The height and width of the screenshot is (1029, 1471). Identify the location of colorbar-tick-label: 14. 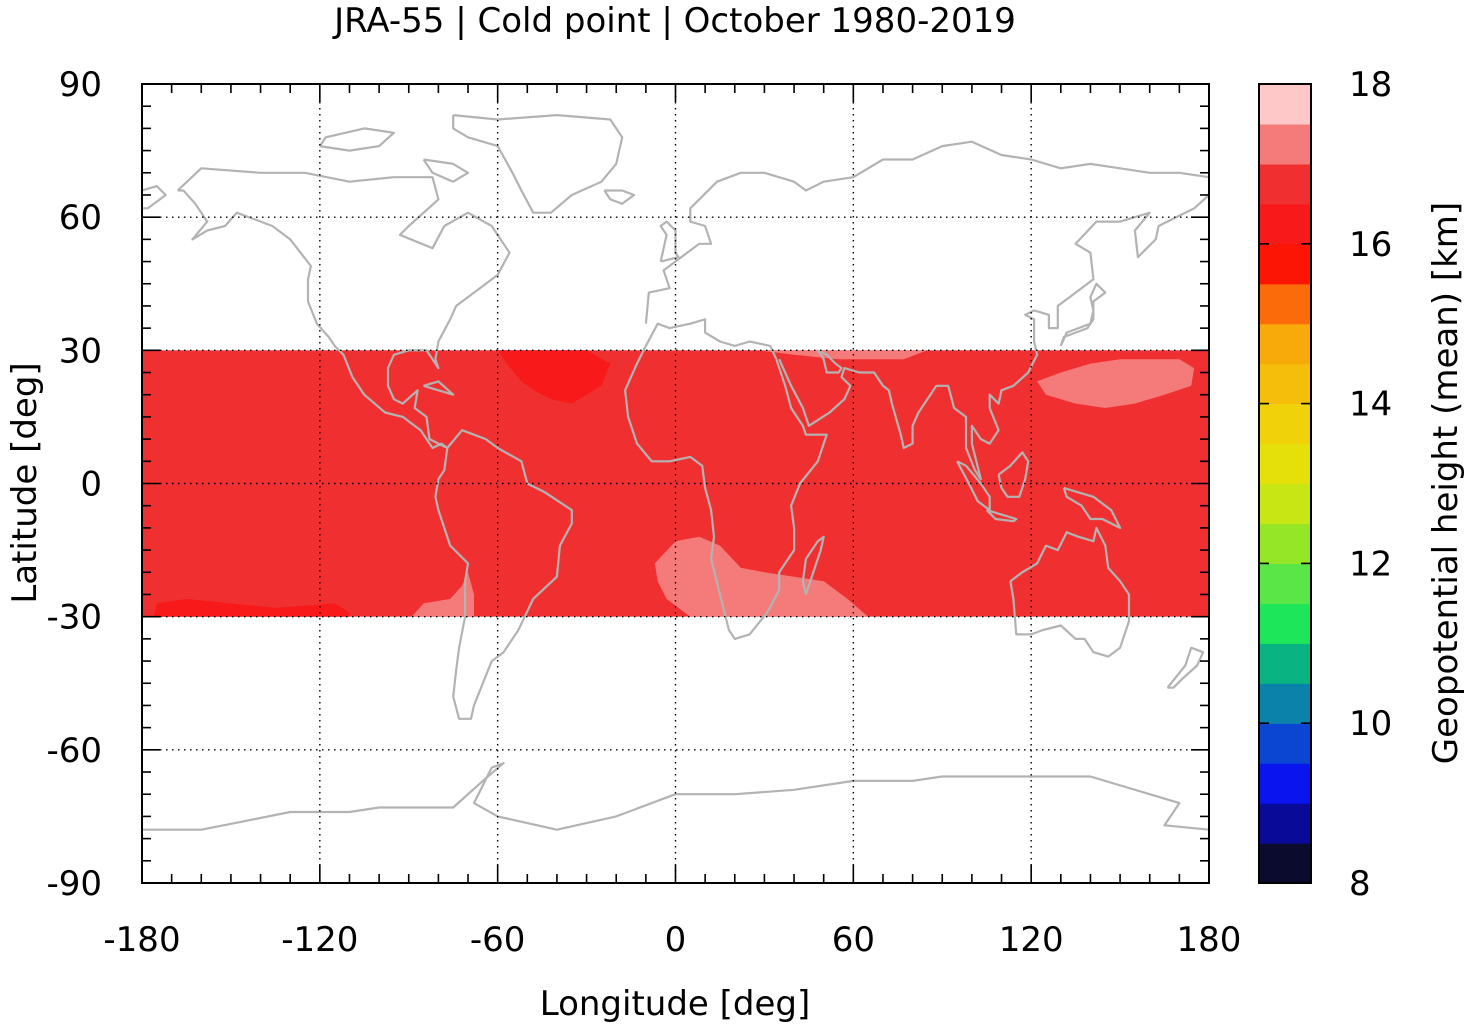
(1370, 405).